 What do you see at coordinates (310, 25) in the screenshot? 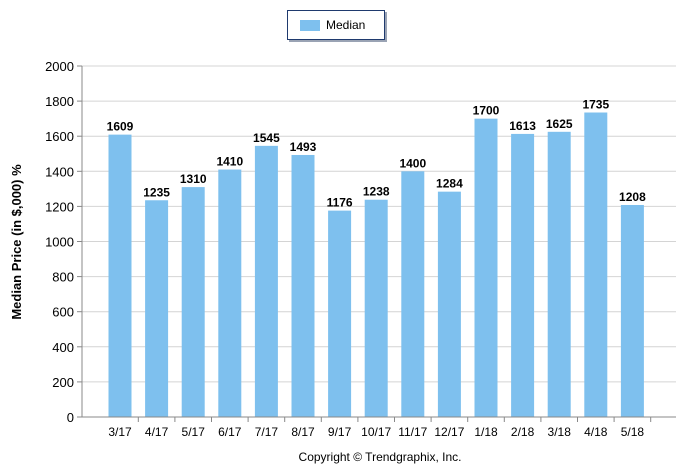
I see `legend-swatch` at bounding box center [310, 25].